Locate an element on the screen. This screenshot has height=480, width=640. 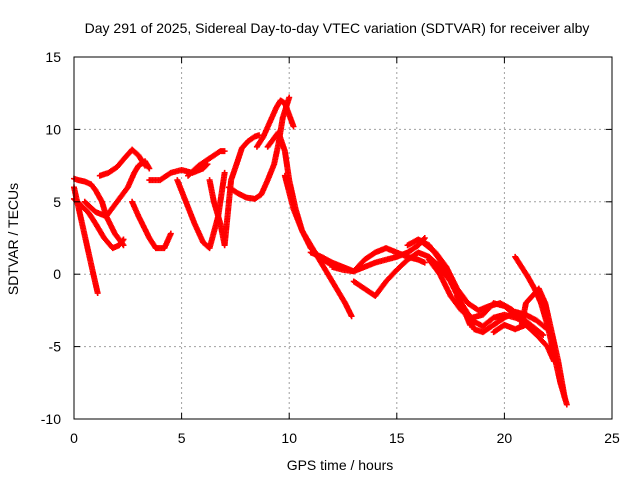
x-tick-label: 0 is located at coordinates (74, 438).